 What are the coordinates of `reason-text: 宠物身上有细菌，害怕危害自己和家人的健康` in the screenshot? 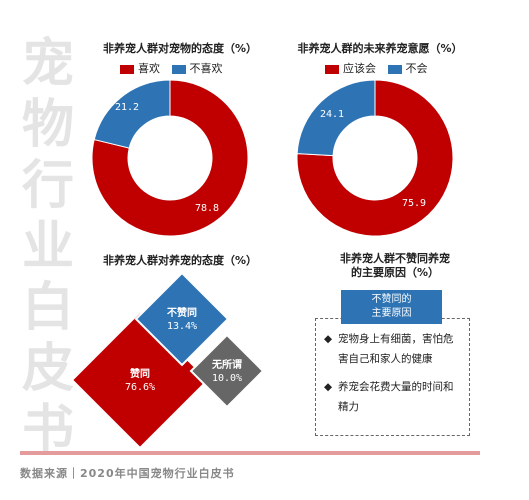 It's located at (396, 349).